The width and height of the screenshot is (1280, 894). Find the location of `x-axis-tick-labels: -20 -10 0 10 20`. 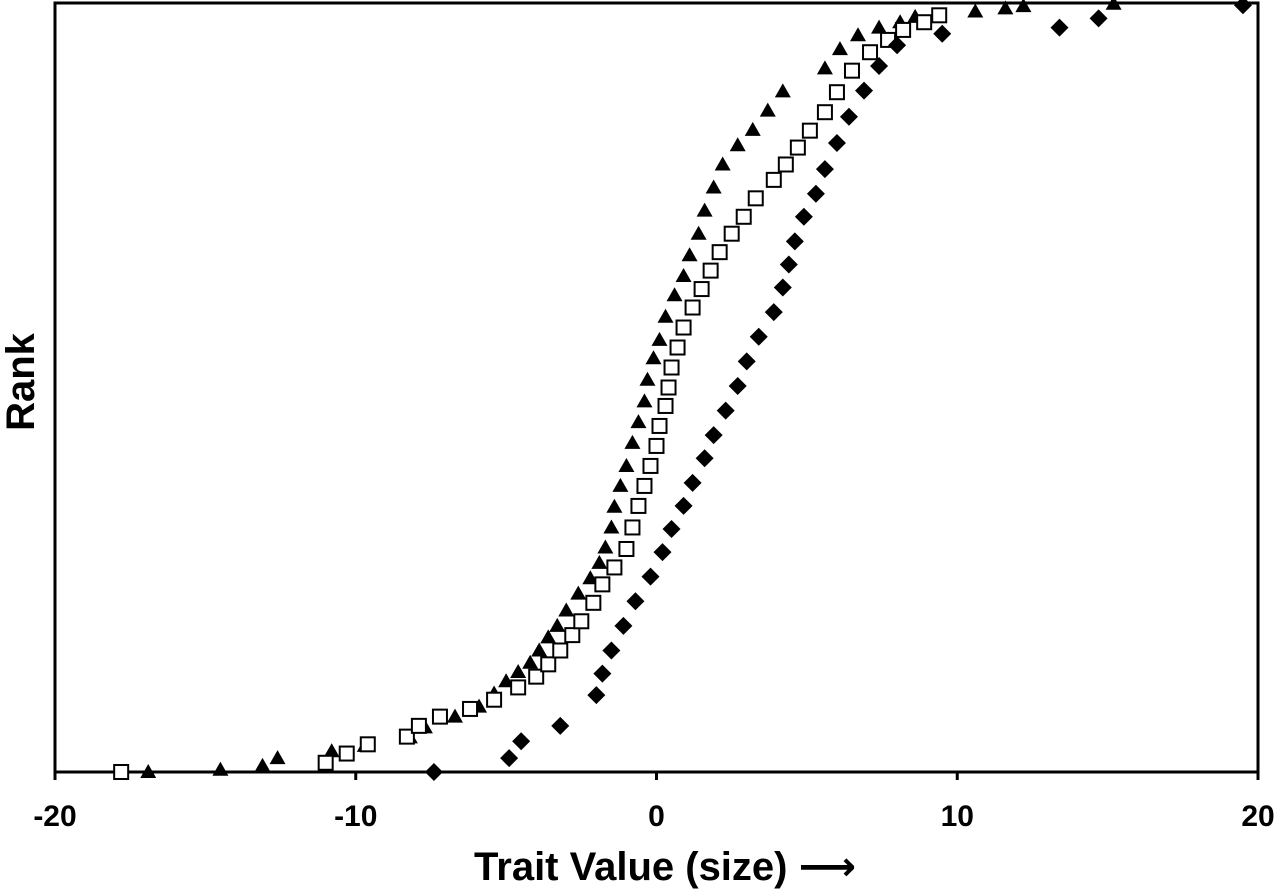

x-axis-tick-labels: -20 -10 0 10 20 is located at coordinates (653, 816).